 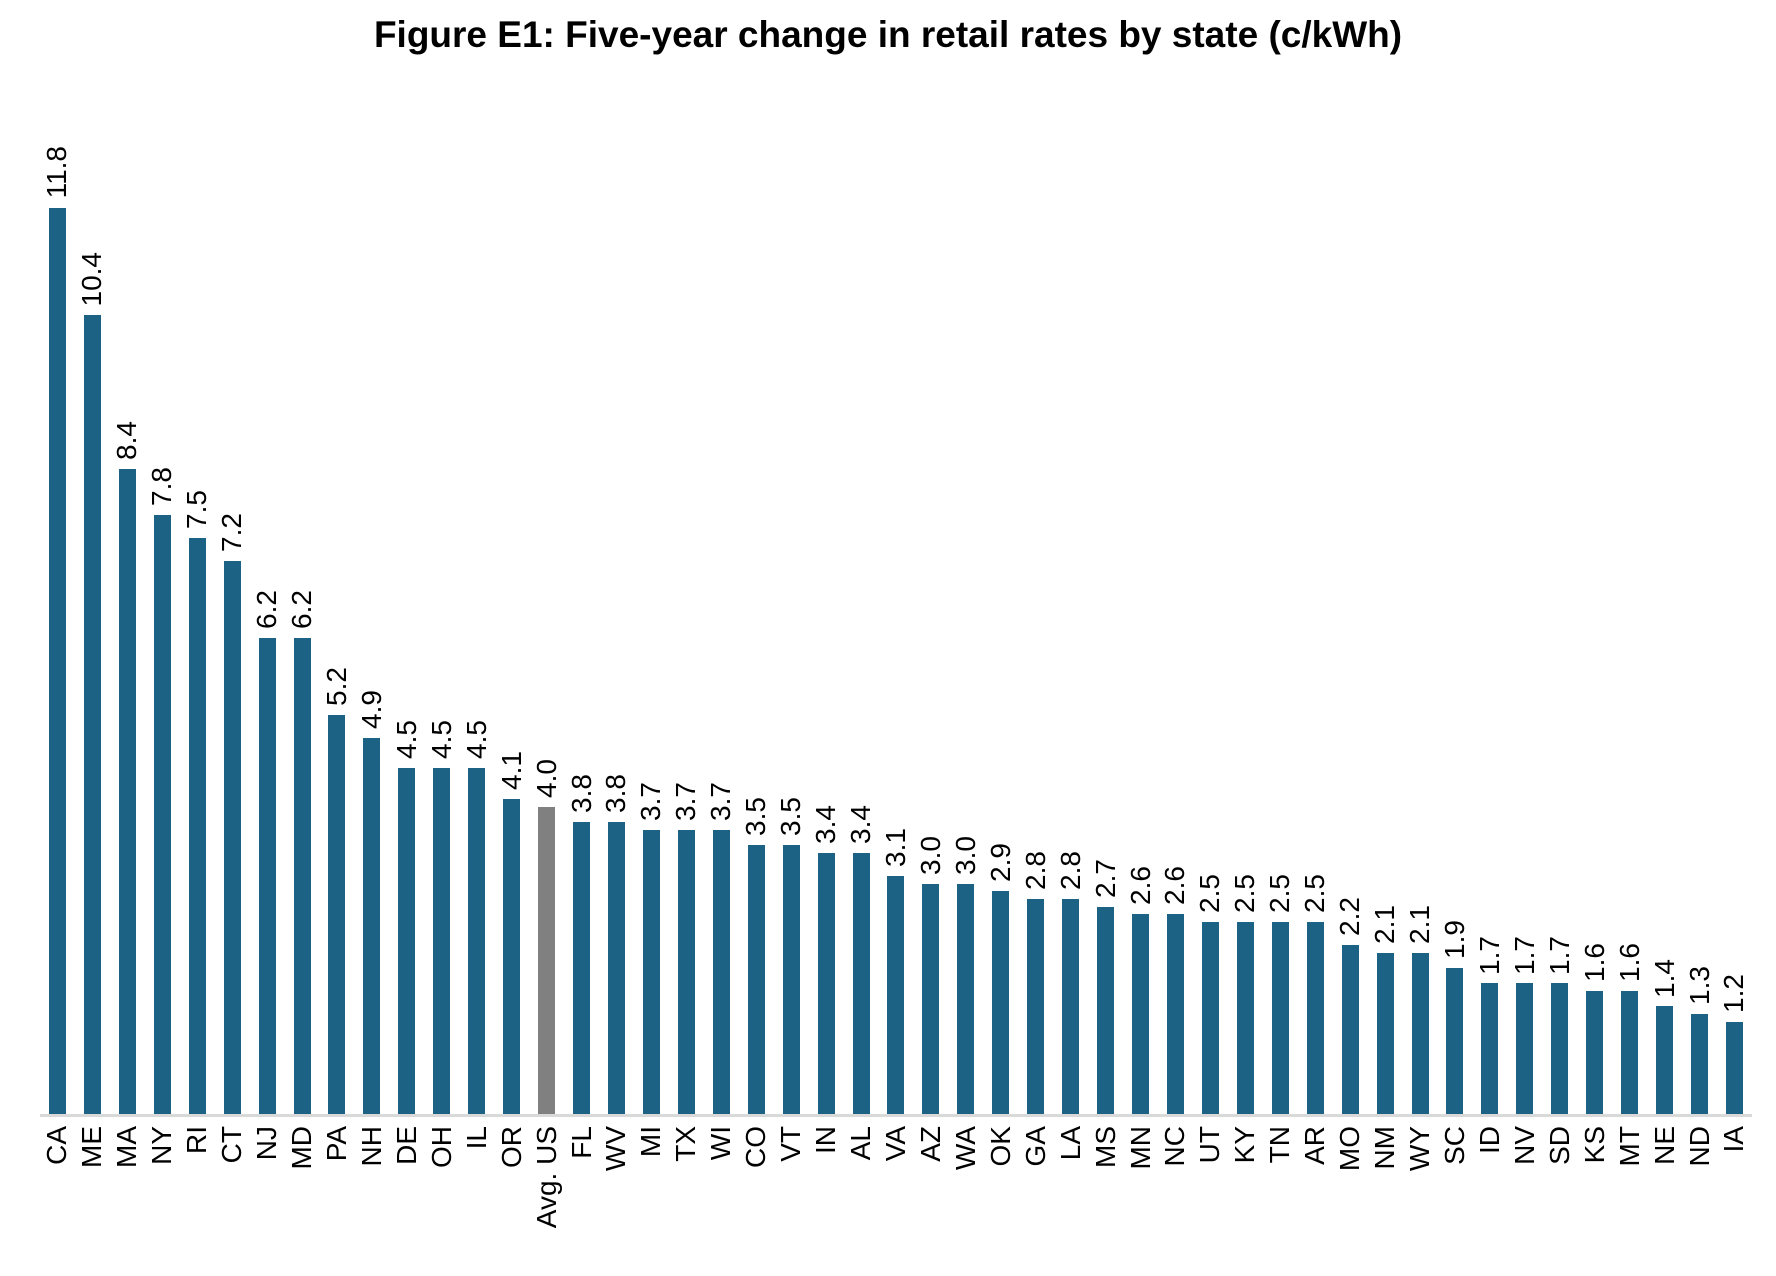 I want to click on x-axis-label-ca: CA, so click(x=57, y=1145).